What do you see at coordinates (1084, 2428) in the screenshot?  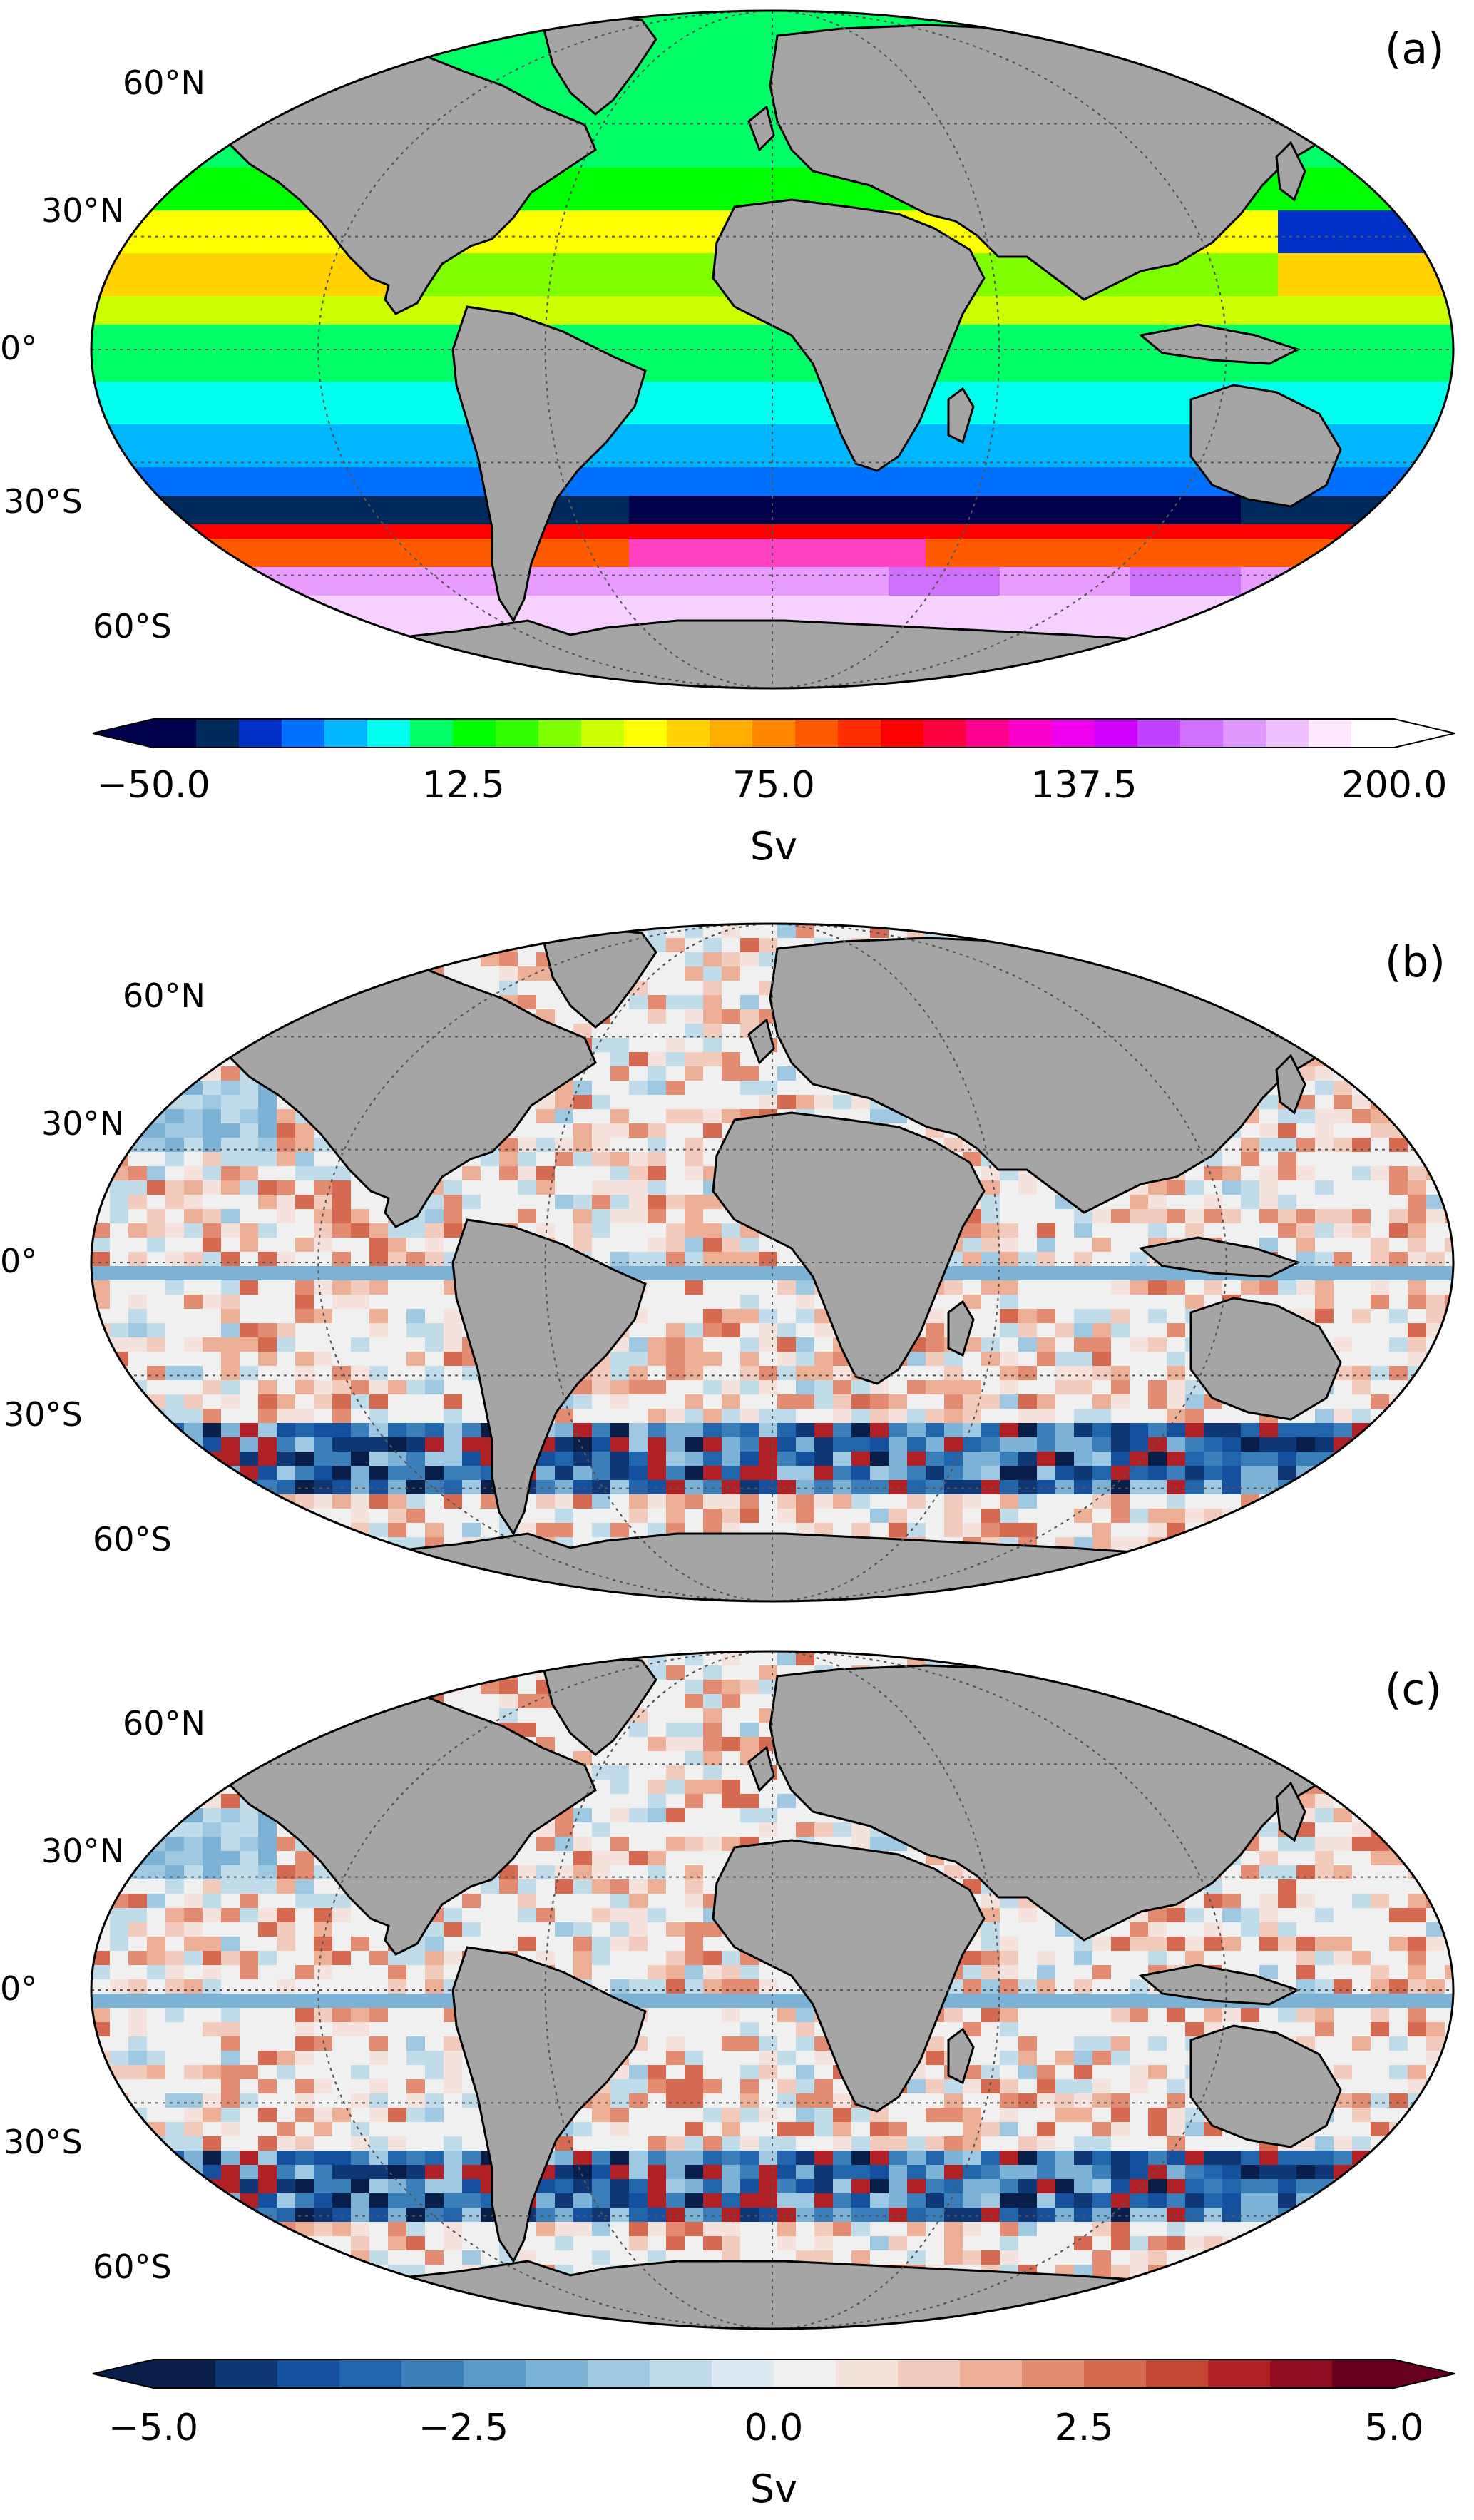 I see `cb-bot-tick-3: 2.5` at bounding box center [1084, 2428].